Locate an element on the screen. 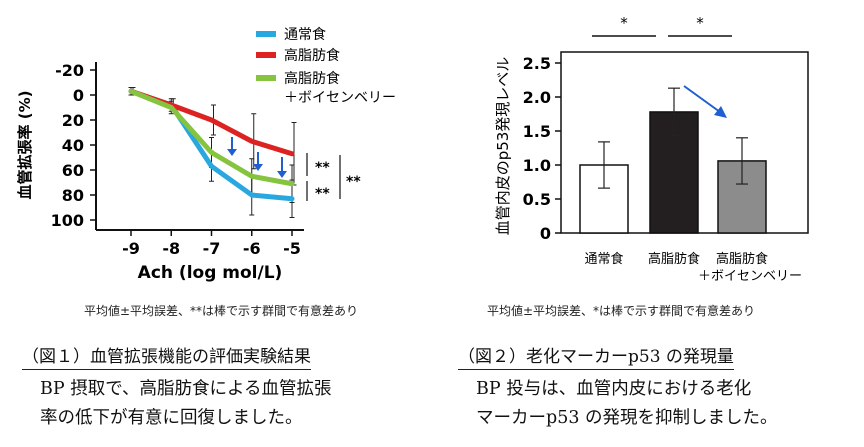 This screenshot has height=447, width=864. arrow-shaft is located at coordinates (702, 99).